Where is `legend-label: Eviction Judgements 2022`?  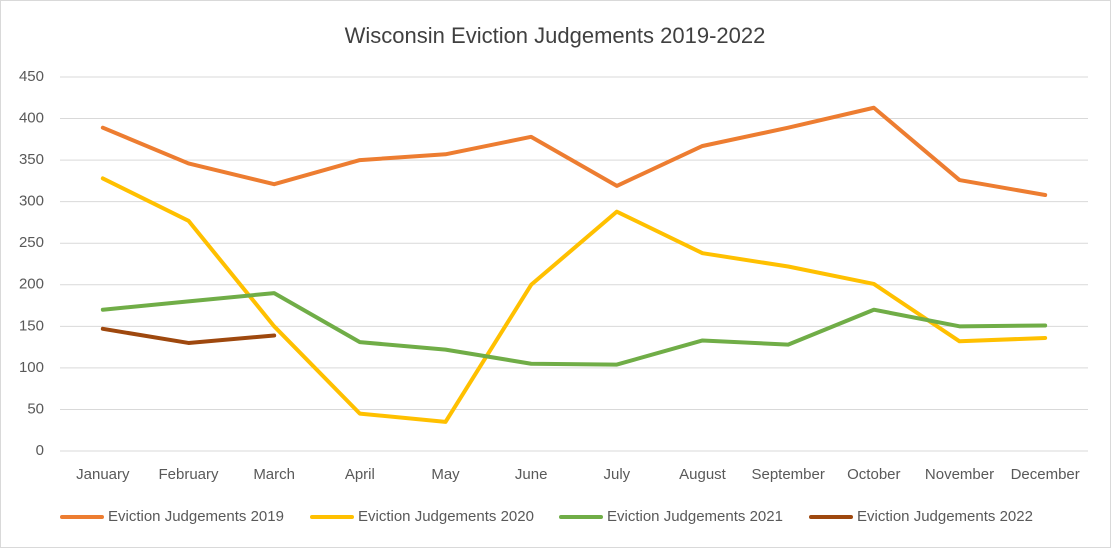
legend-label: Eviction Judgements 2022 is located at coordinates (945, 516).